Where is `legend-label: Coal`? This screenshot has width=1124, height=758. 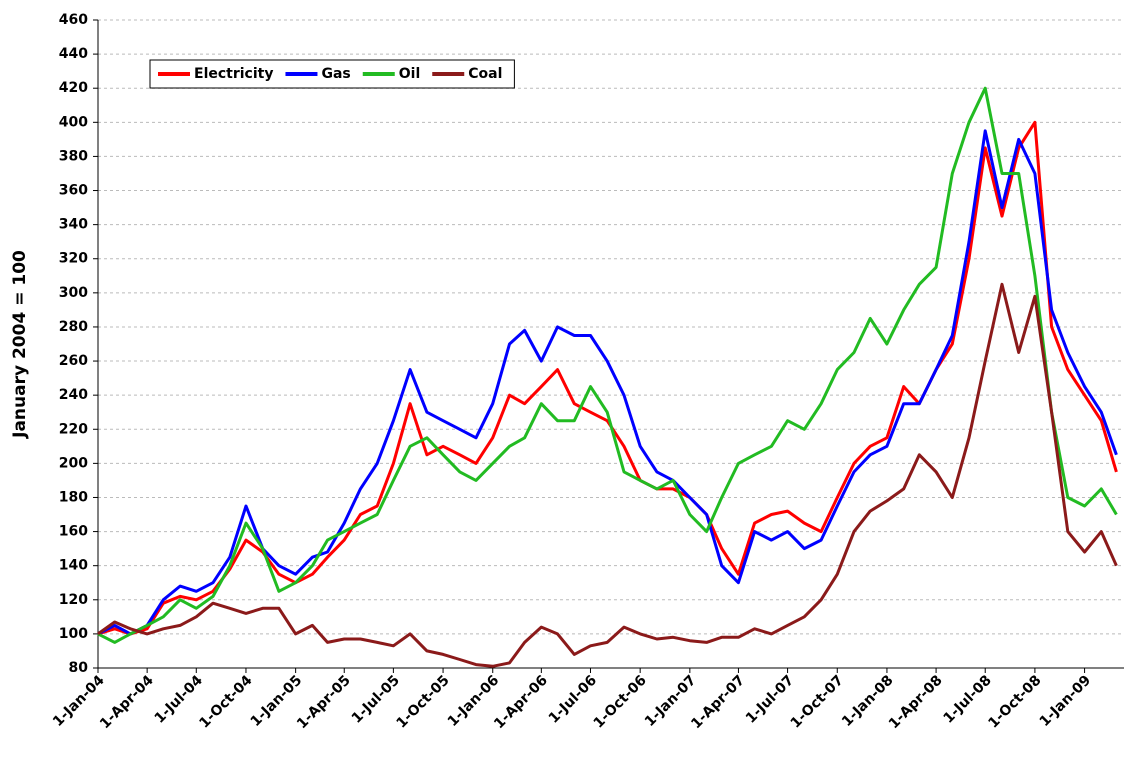 legend-label: Coal is located at coordinates (485, 74).